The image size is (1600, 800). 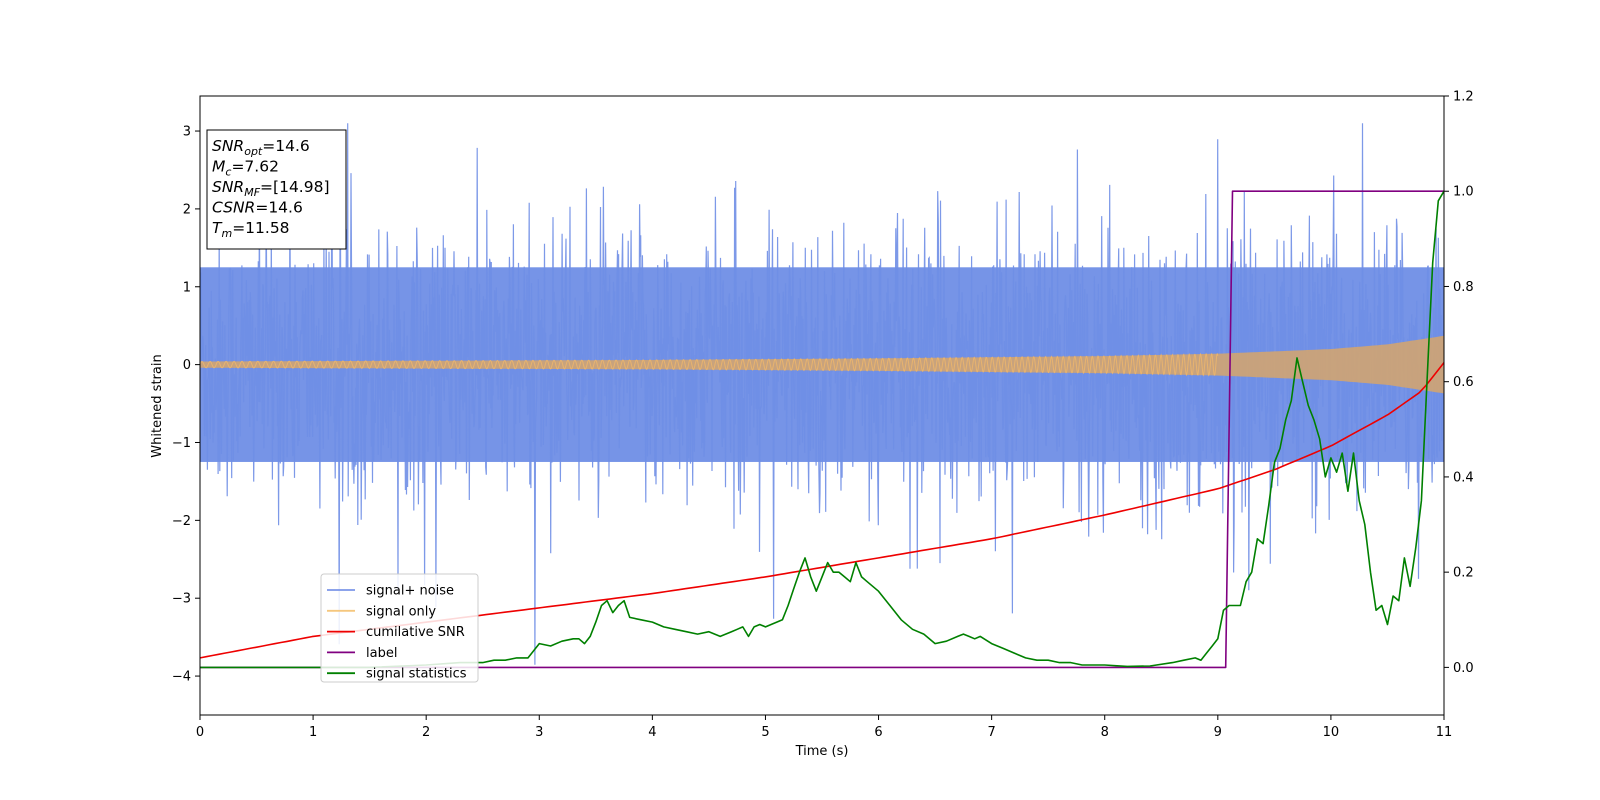 I want to click on info-line: SNRopt=14.6, so click(x=261, y=147).